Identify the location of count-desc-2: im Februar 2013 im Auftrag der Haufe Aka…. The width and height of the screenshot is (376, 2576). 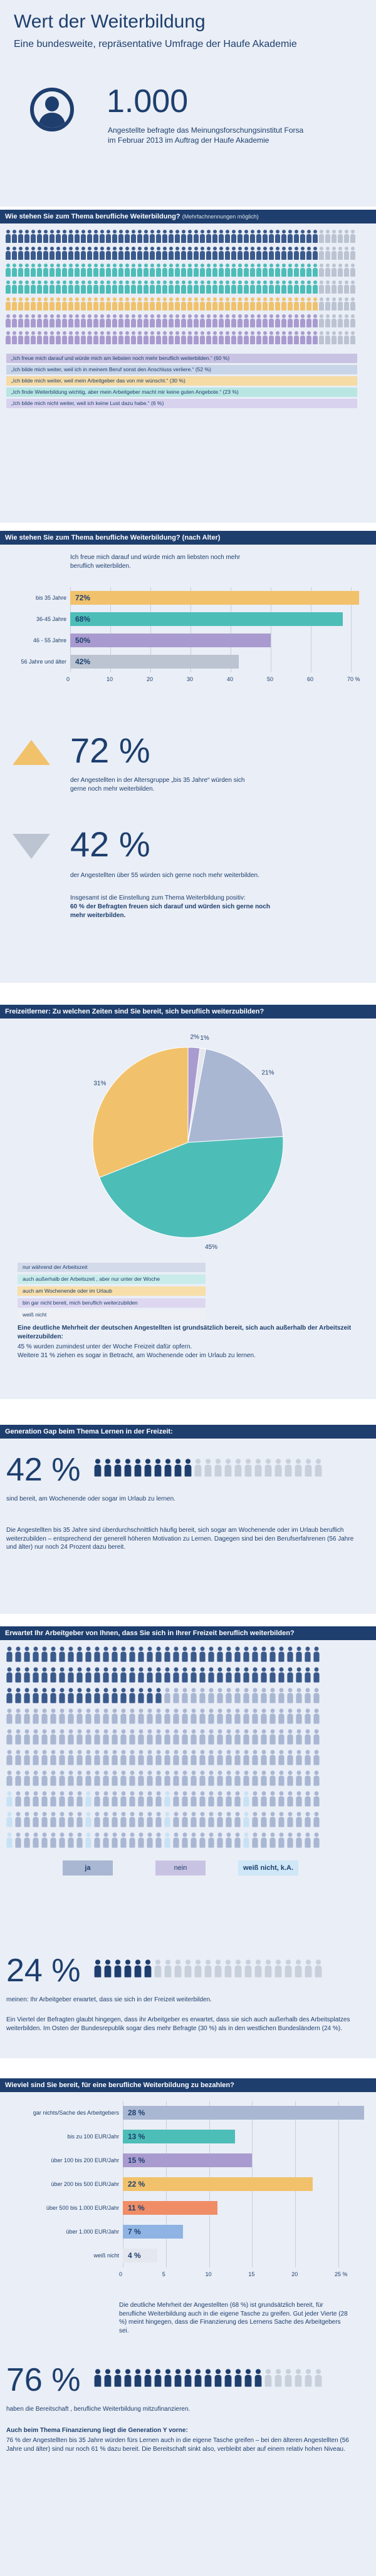
(188, 140).